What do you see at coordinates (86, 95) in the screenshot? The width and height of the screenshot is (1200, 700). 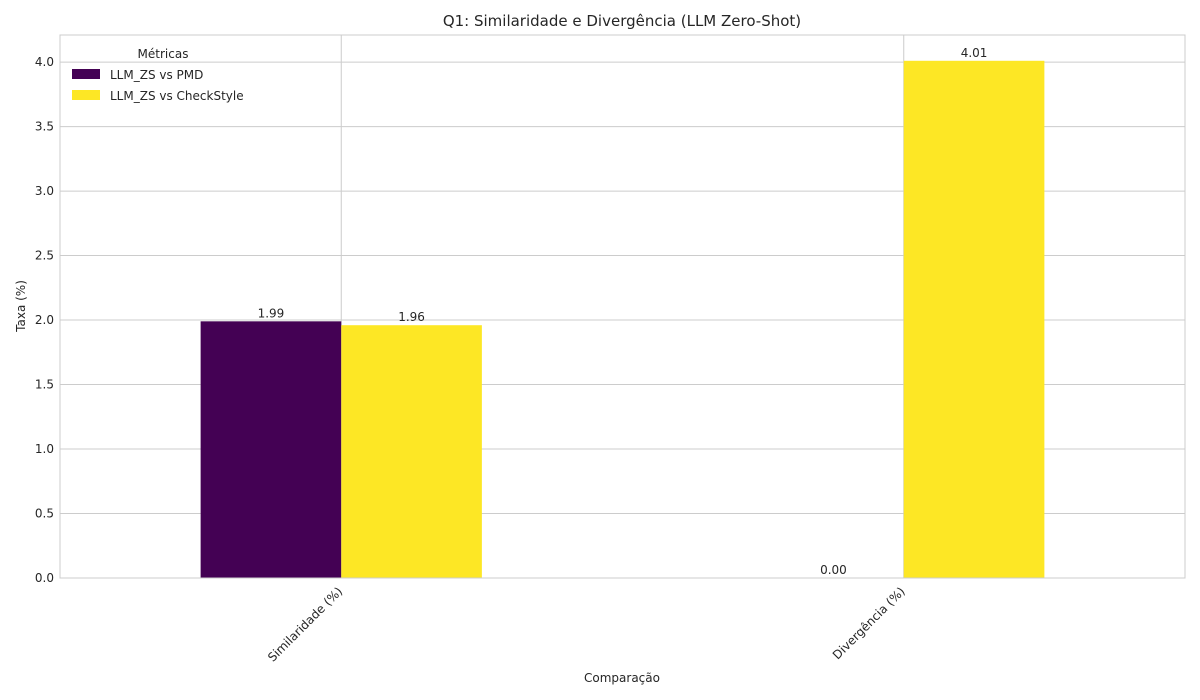 I see `legend-swatch-checkstyle` at bounding box center [86, 95].